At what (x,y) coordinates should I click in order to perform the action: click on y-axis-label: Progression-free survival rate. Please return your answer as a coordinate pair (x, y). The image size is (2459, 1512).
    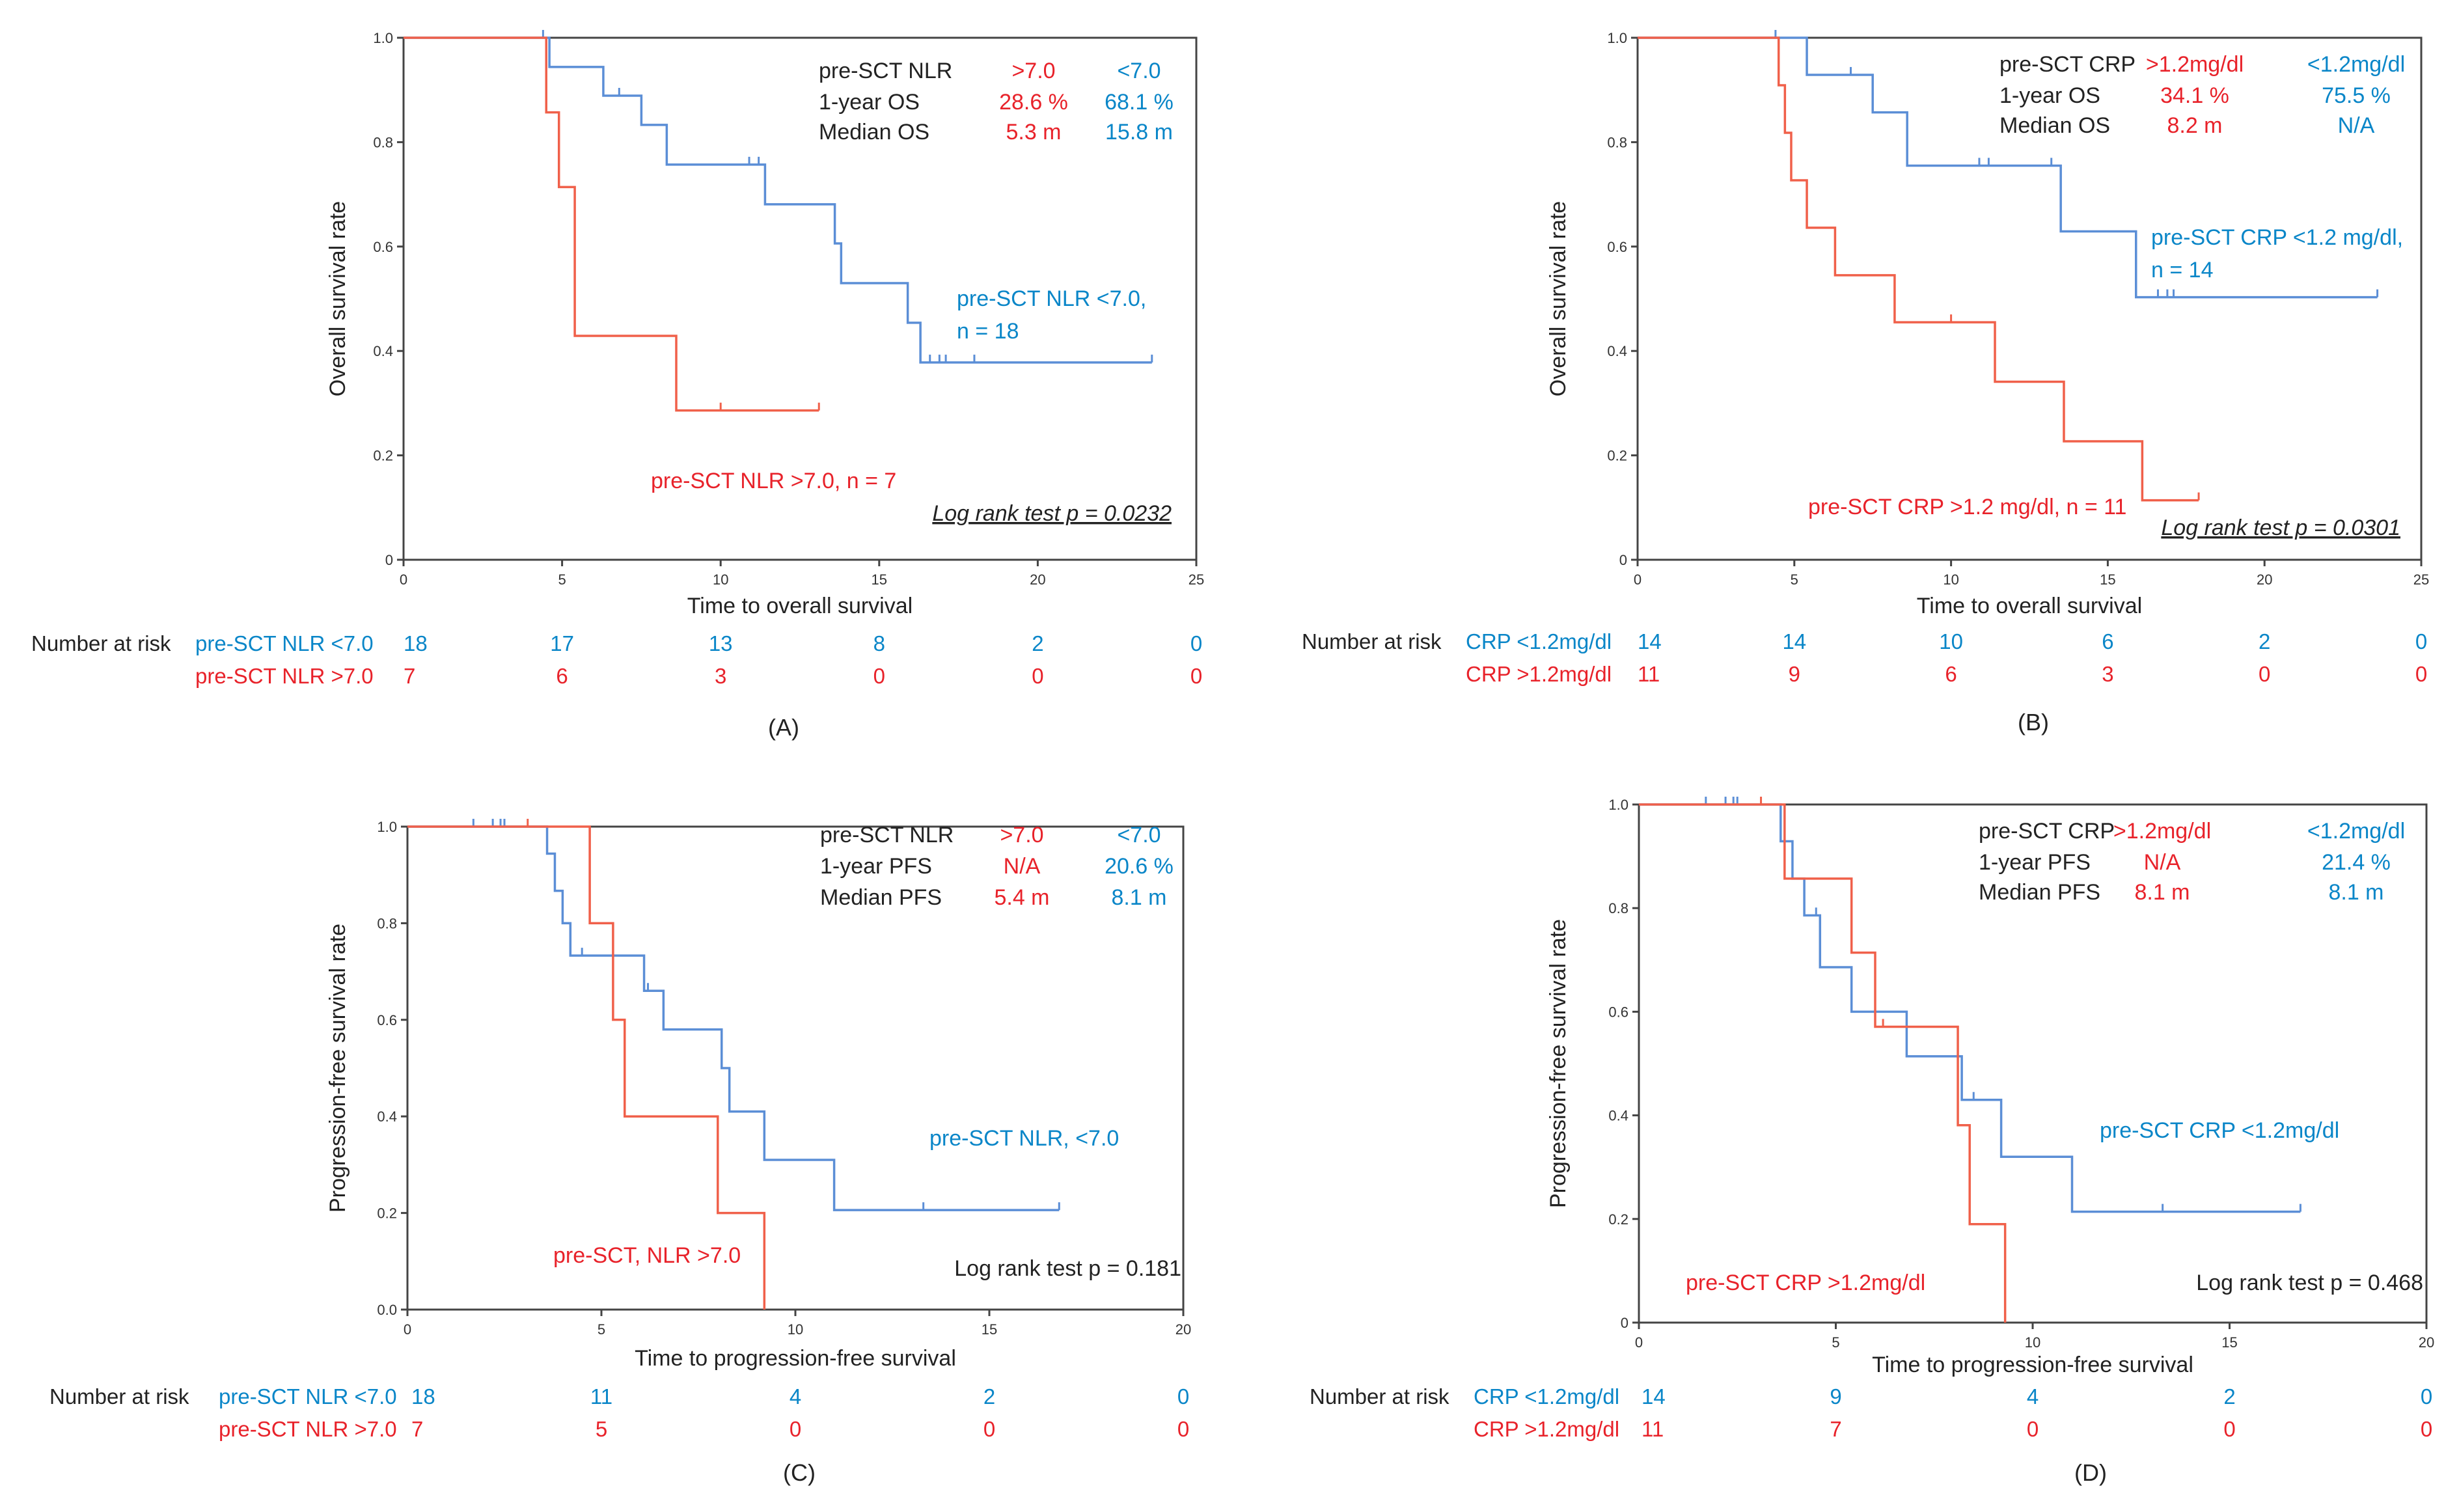
    Looking at the image, I should click on (337, 1068).